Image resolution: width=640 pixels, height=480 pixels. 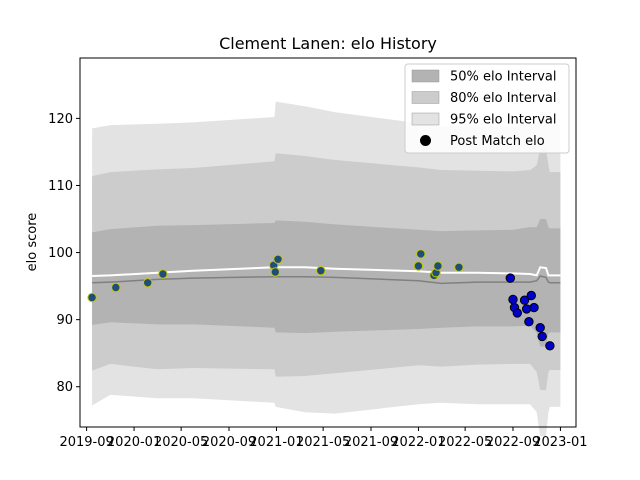 I want to click on y-tick-label-110: 110, so click(x=60, y=186).